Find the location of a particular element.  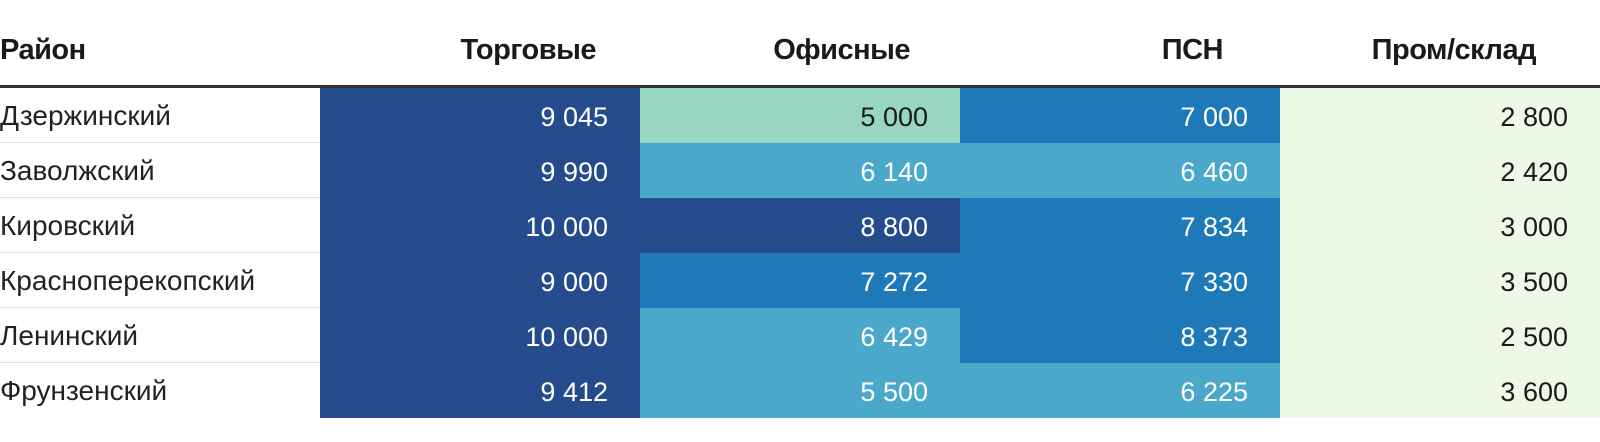

district-name: Фрунзенский is located at coordinates (84, 390).